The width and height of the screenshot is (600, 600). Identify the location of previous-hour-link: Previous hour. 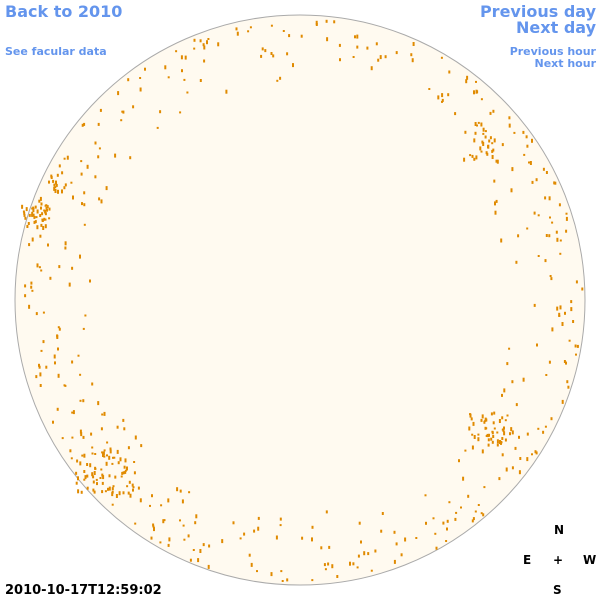
(552, 51).